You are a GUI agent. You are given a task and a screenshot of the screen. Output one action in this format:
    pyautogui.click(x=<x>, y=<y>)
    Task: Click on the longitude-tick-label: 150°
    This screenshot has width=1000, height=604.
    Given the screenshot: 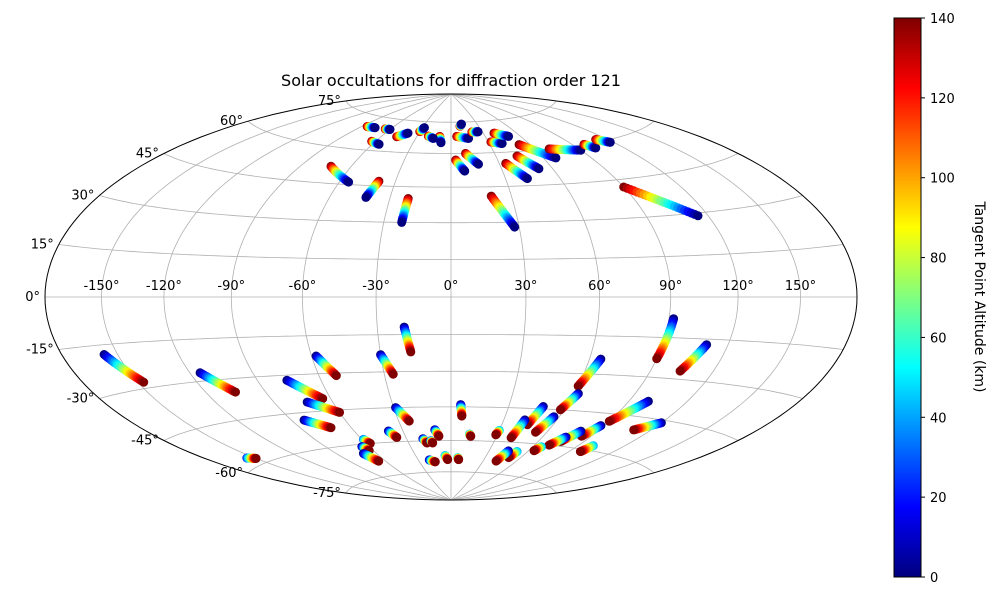 What is the action you would take?
    pyautogui.click(x=800, y=286)
    